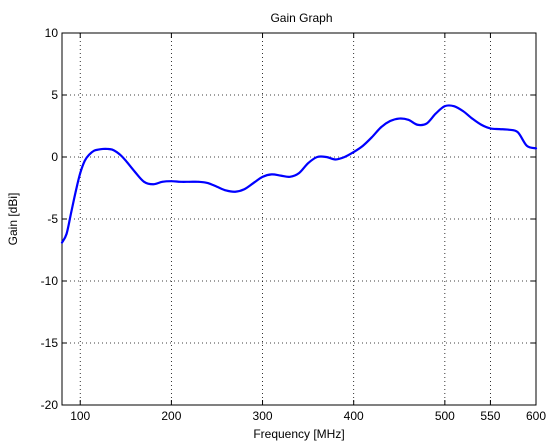 The width and height of the screenshot is (549, 443). I want to click on x-tick-label: 200, so click(171, 416).